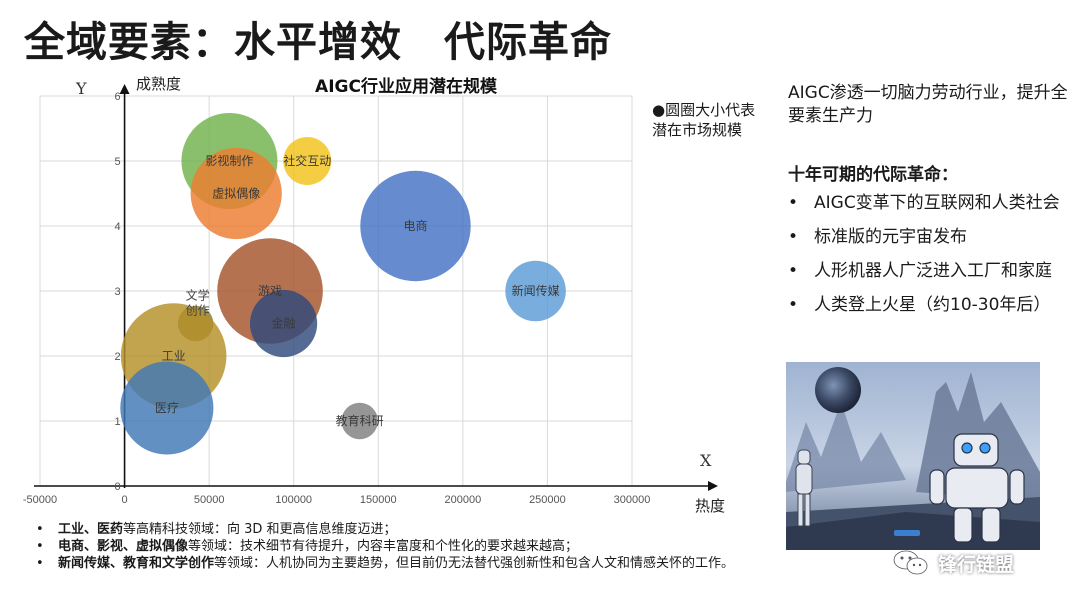 The image size is (1080, 608). What do you see at coordinates (704, 120) in the screenshot?
I see `bubble-size-note: ●圆圈大小代表潜在市场规模` at bounding box center [704, 120].